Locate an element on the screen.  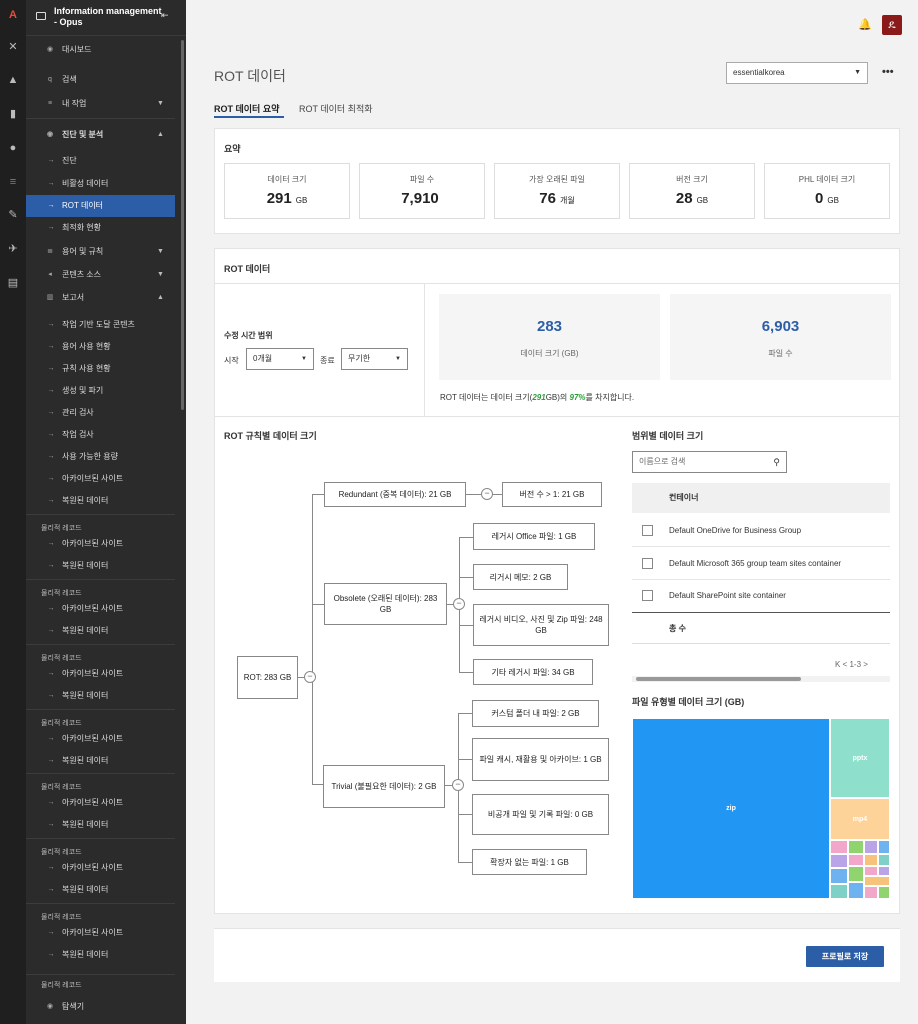
pen-icon: ✎ is located at coordinates (13, 215).